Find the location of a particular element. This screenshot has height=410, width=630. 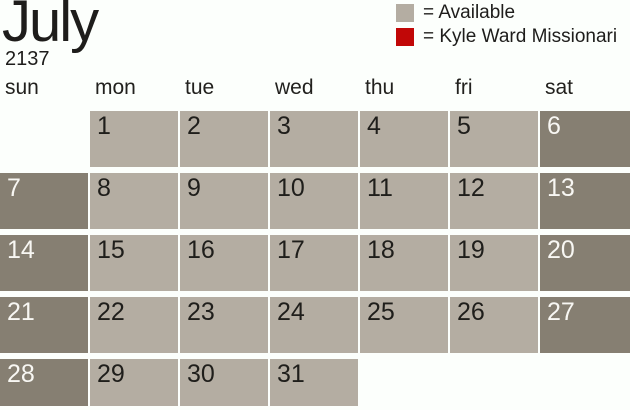

day-number: 14 is located at coordinates (21, 250).